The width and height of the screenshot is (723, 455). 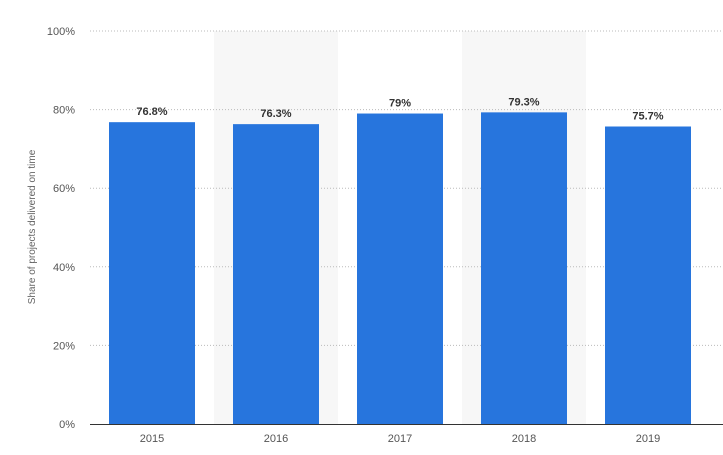 I want to click on data-label: 79%, so click(x=400, y=104).